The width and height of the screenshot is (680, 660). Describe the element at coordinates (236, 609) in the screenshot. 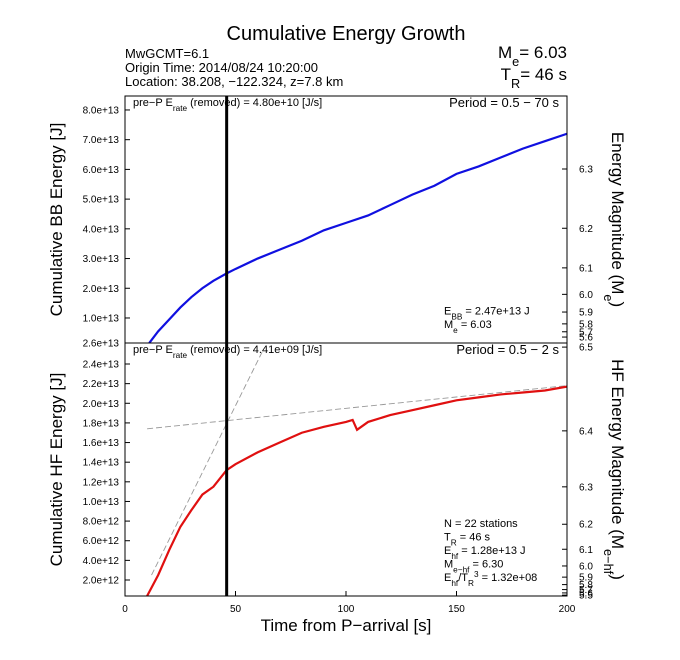

I see `x-tick-label: 50` at that location.